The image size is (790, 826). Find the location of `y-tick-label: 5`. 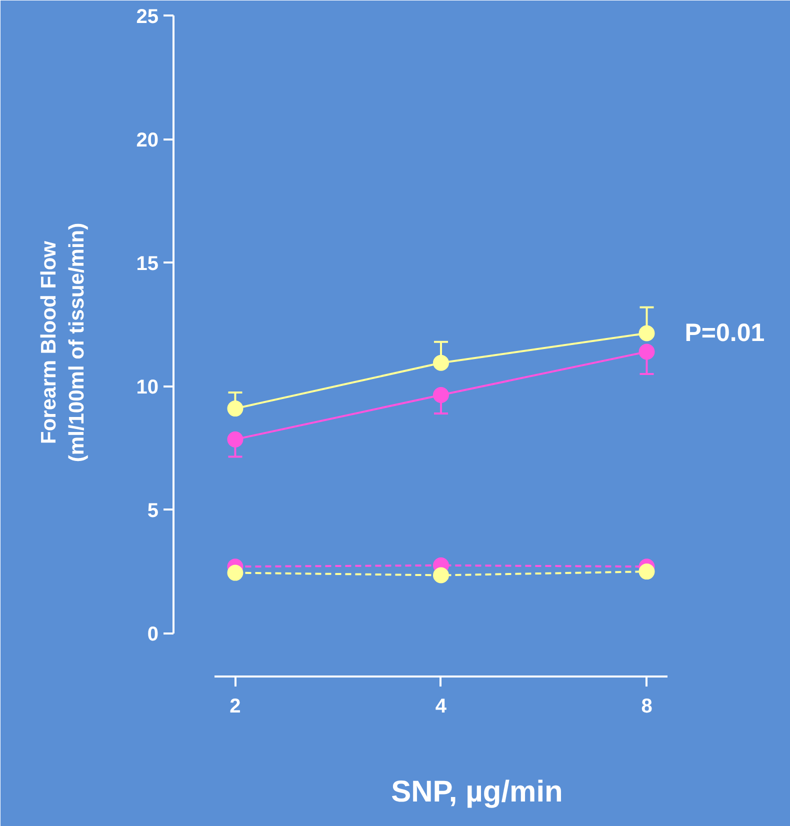

y-tick-label: 5 is located at coordinates (152, 511).